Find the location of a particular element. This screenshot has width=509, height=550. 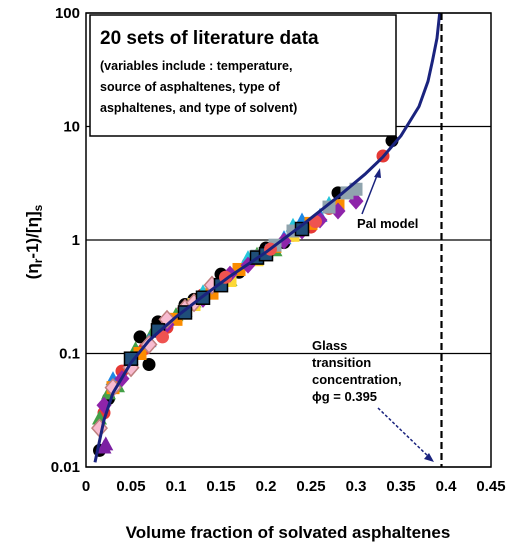

y-tick-label: 0.1 is located at coordinates (69, 354).